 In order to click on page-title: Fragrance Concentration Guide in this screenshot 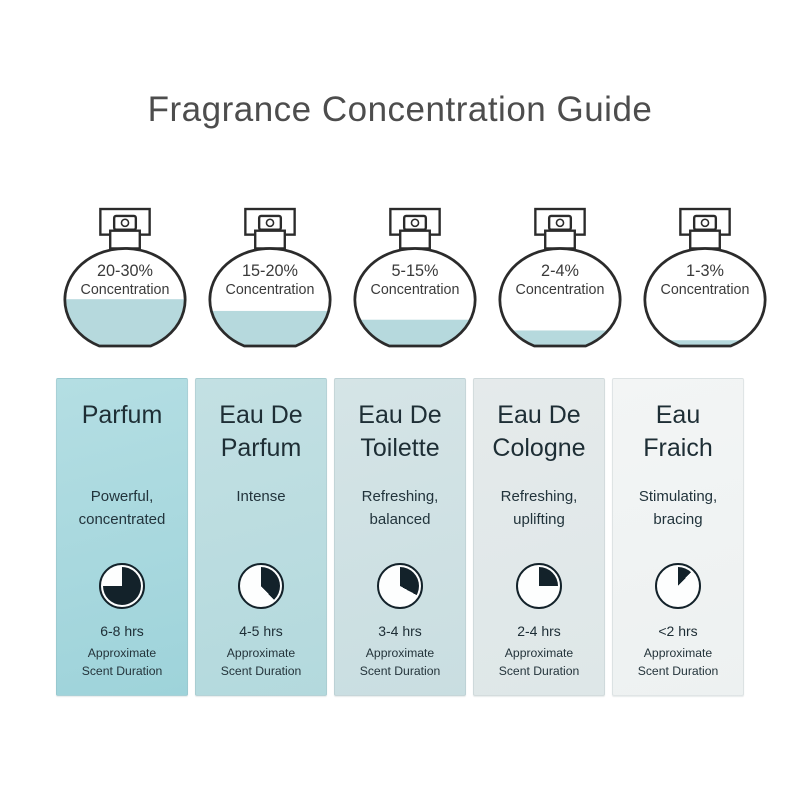, I will do `click(400, 109)`.